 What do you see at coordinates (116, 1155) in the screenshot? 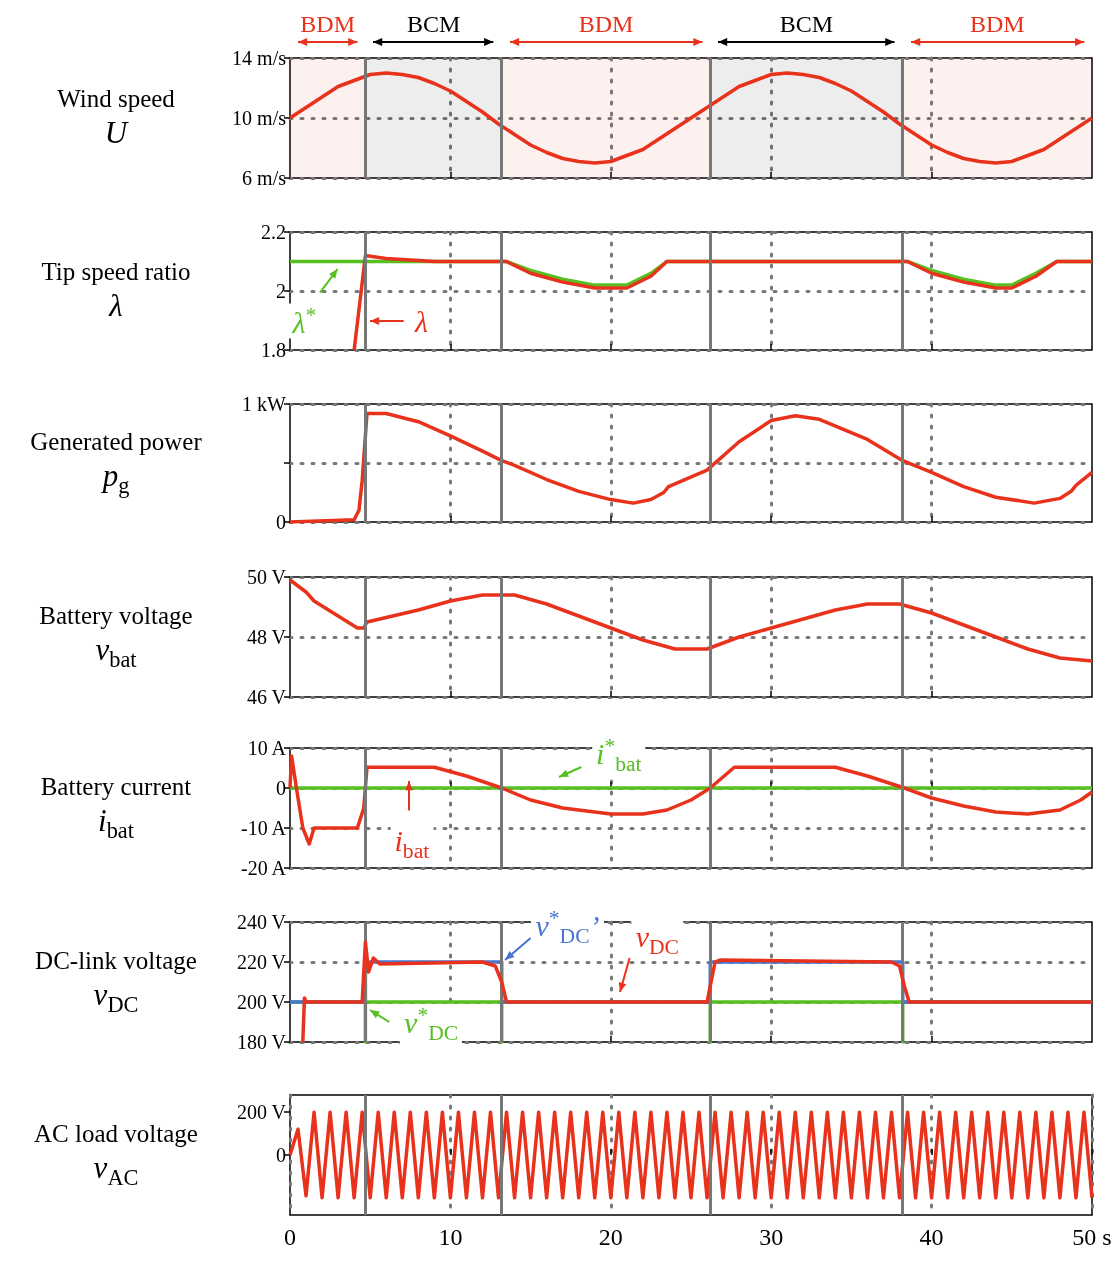
I see `y-axis-title: AC load voltage v$_{AC}$` at bounding box center [116, 1155].